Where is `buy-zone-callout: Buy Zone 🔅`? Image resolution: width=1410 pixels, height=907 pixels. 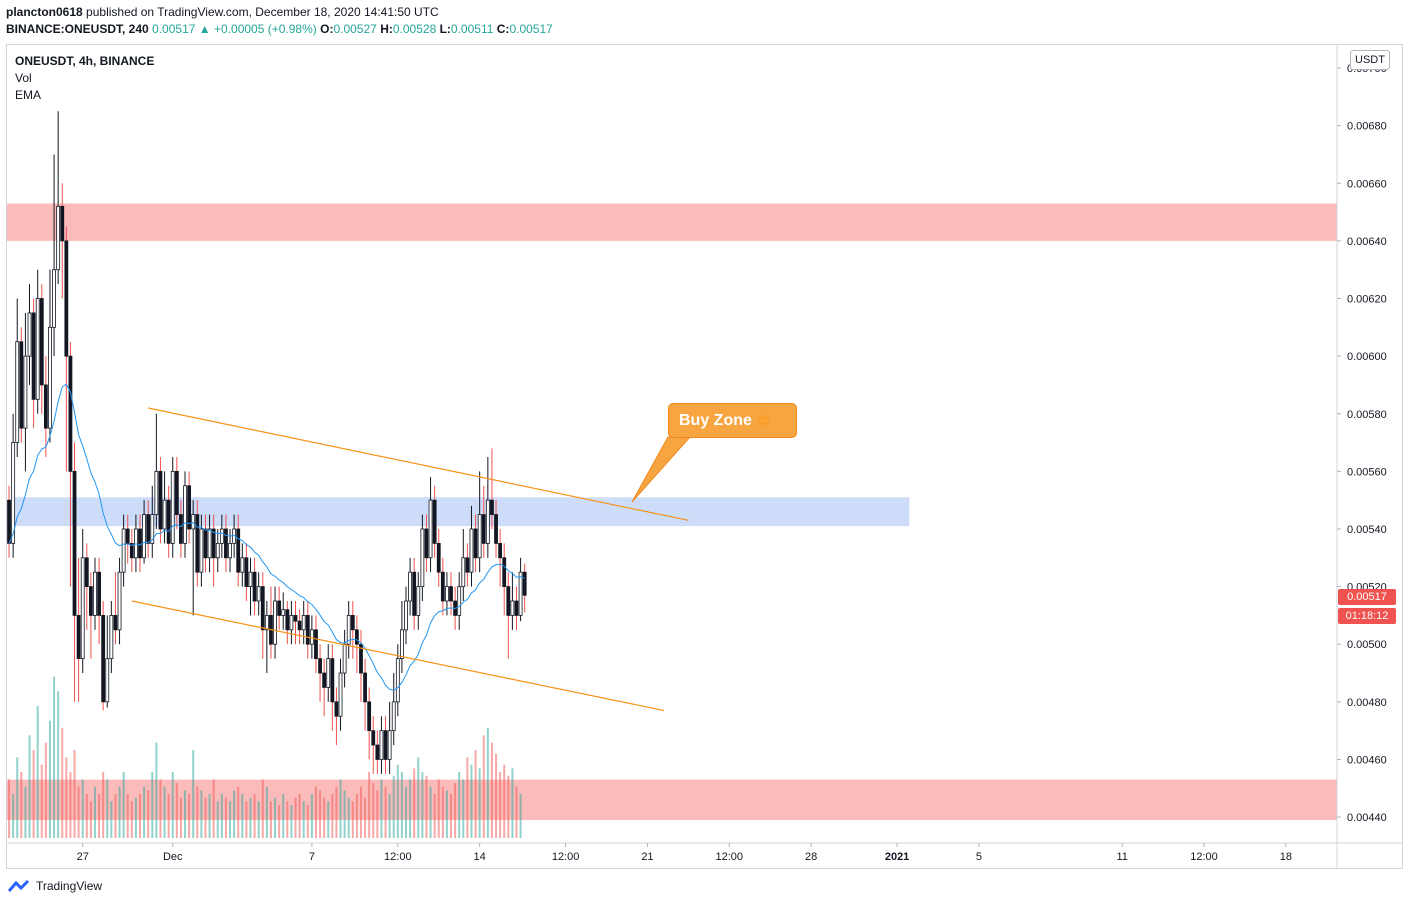 buy-zone-callout: Buy Zone 🔅 is located at coordinates (732, 420).